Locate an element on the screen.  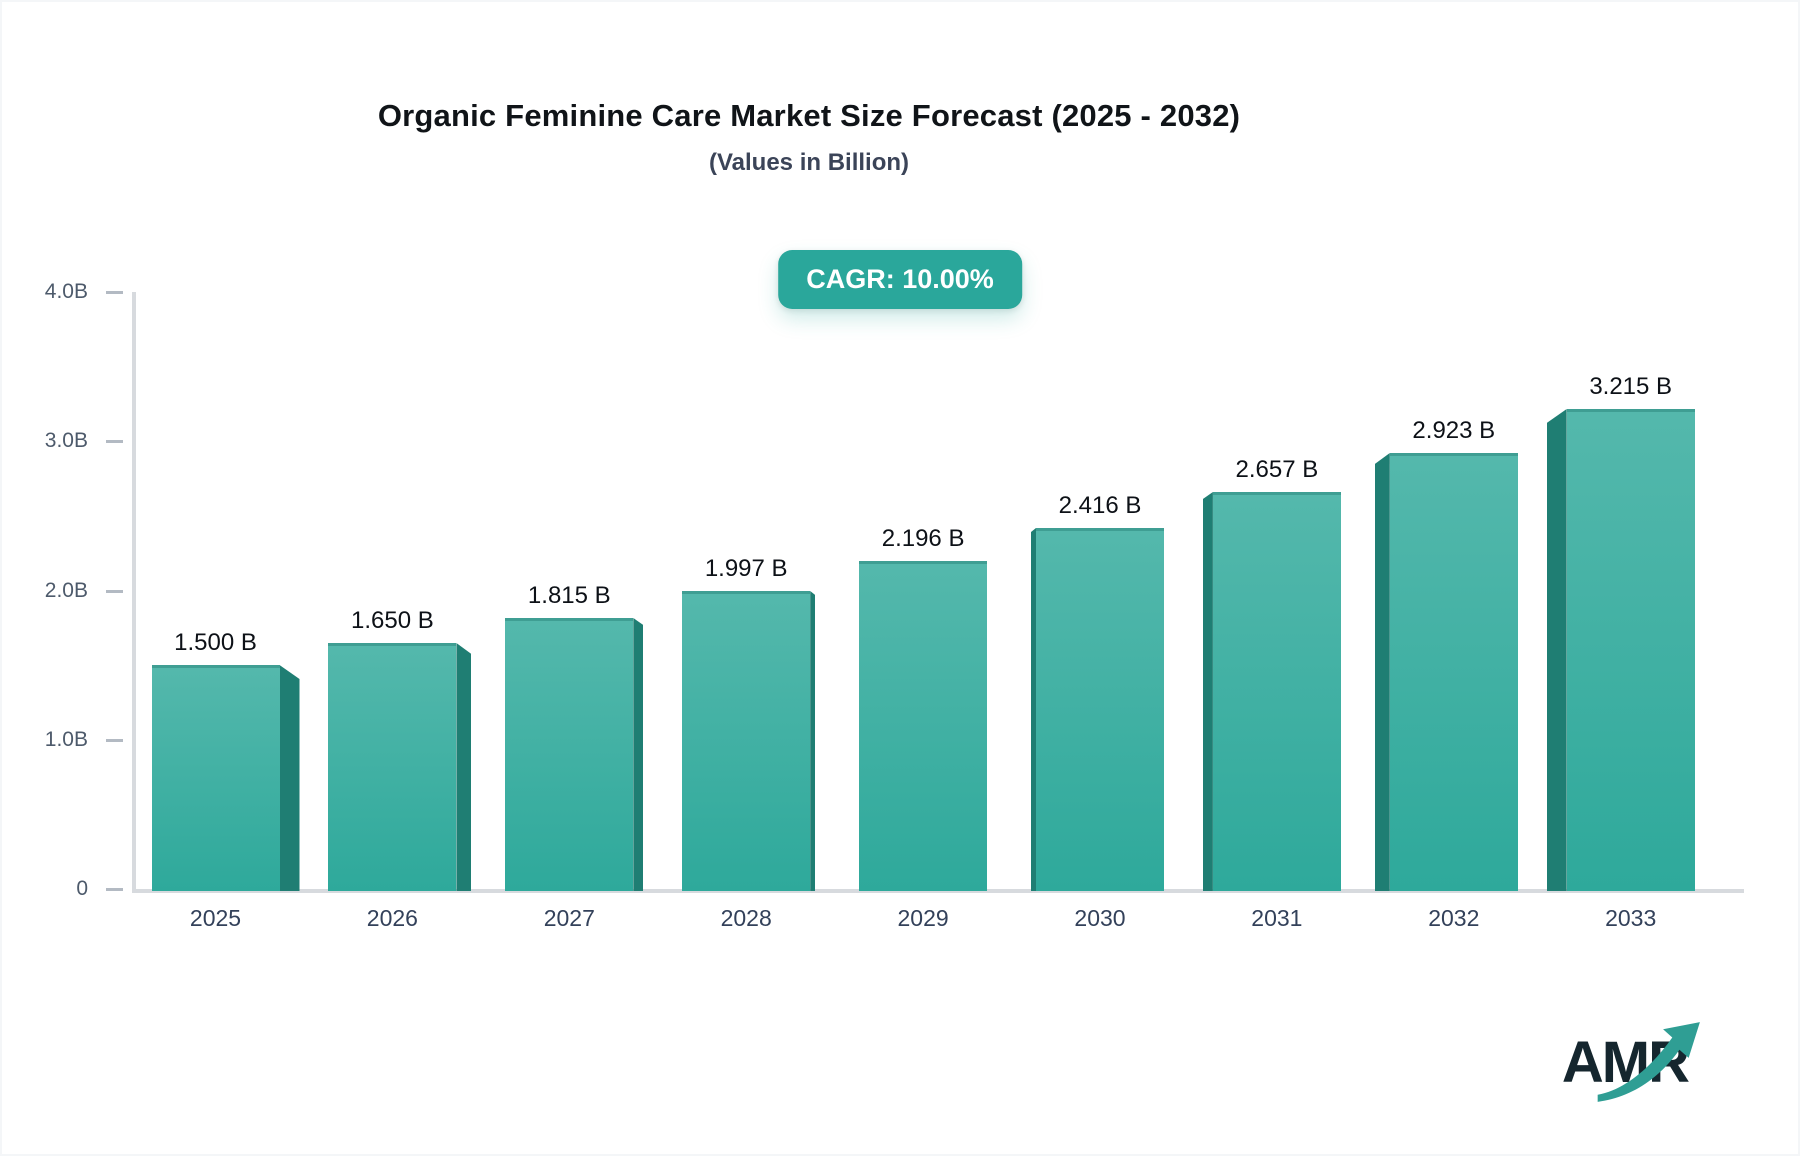
y-axis-tick-label: 2.0B is located at coordinates (66, 590).